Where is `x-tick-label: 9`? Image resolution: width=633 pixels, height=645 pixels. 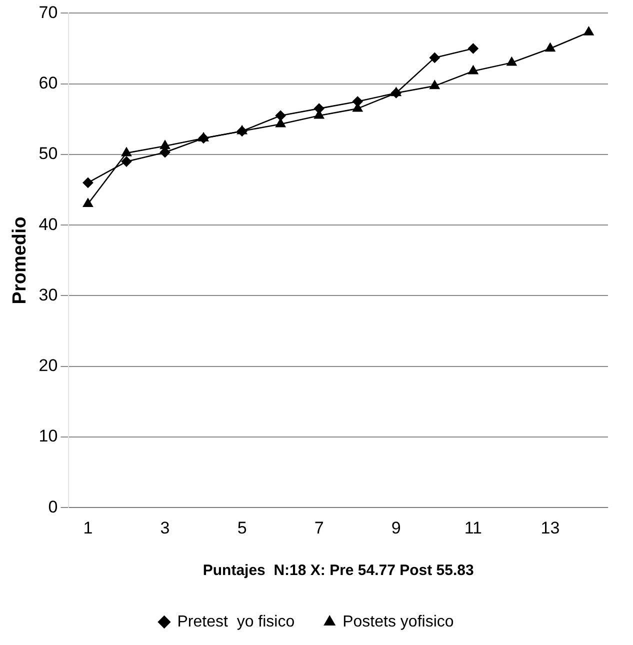
x-tick-label: 9 is located at coordinates (396, 528).